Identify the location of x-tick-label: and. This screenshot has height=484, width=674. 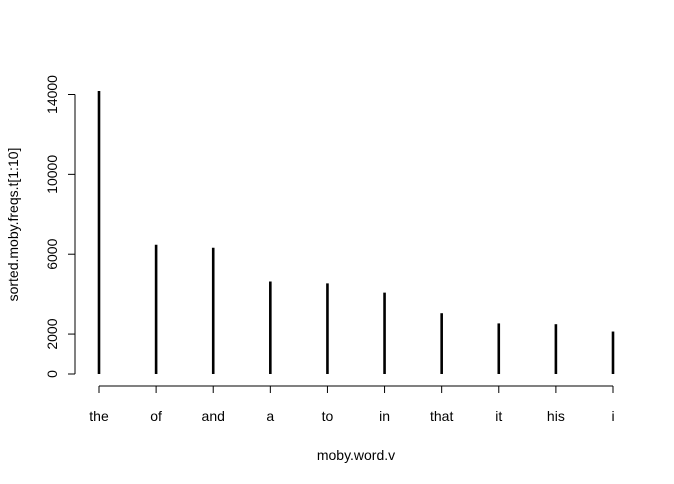
(213, 416).